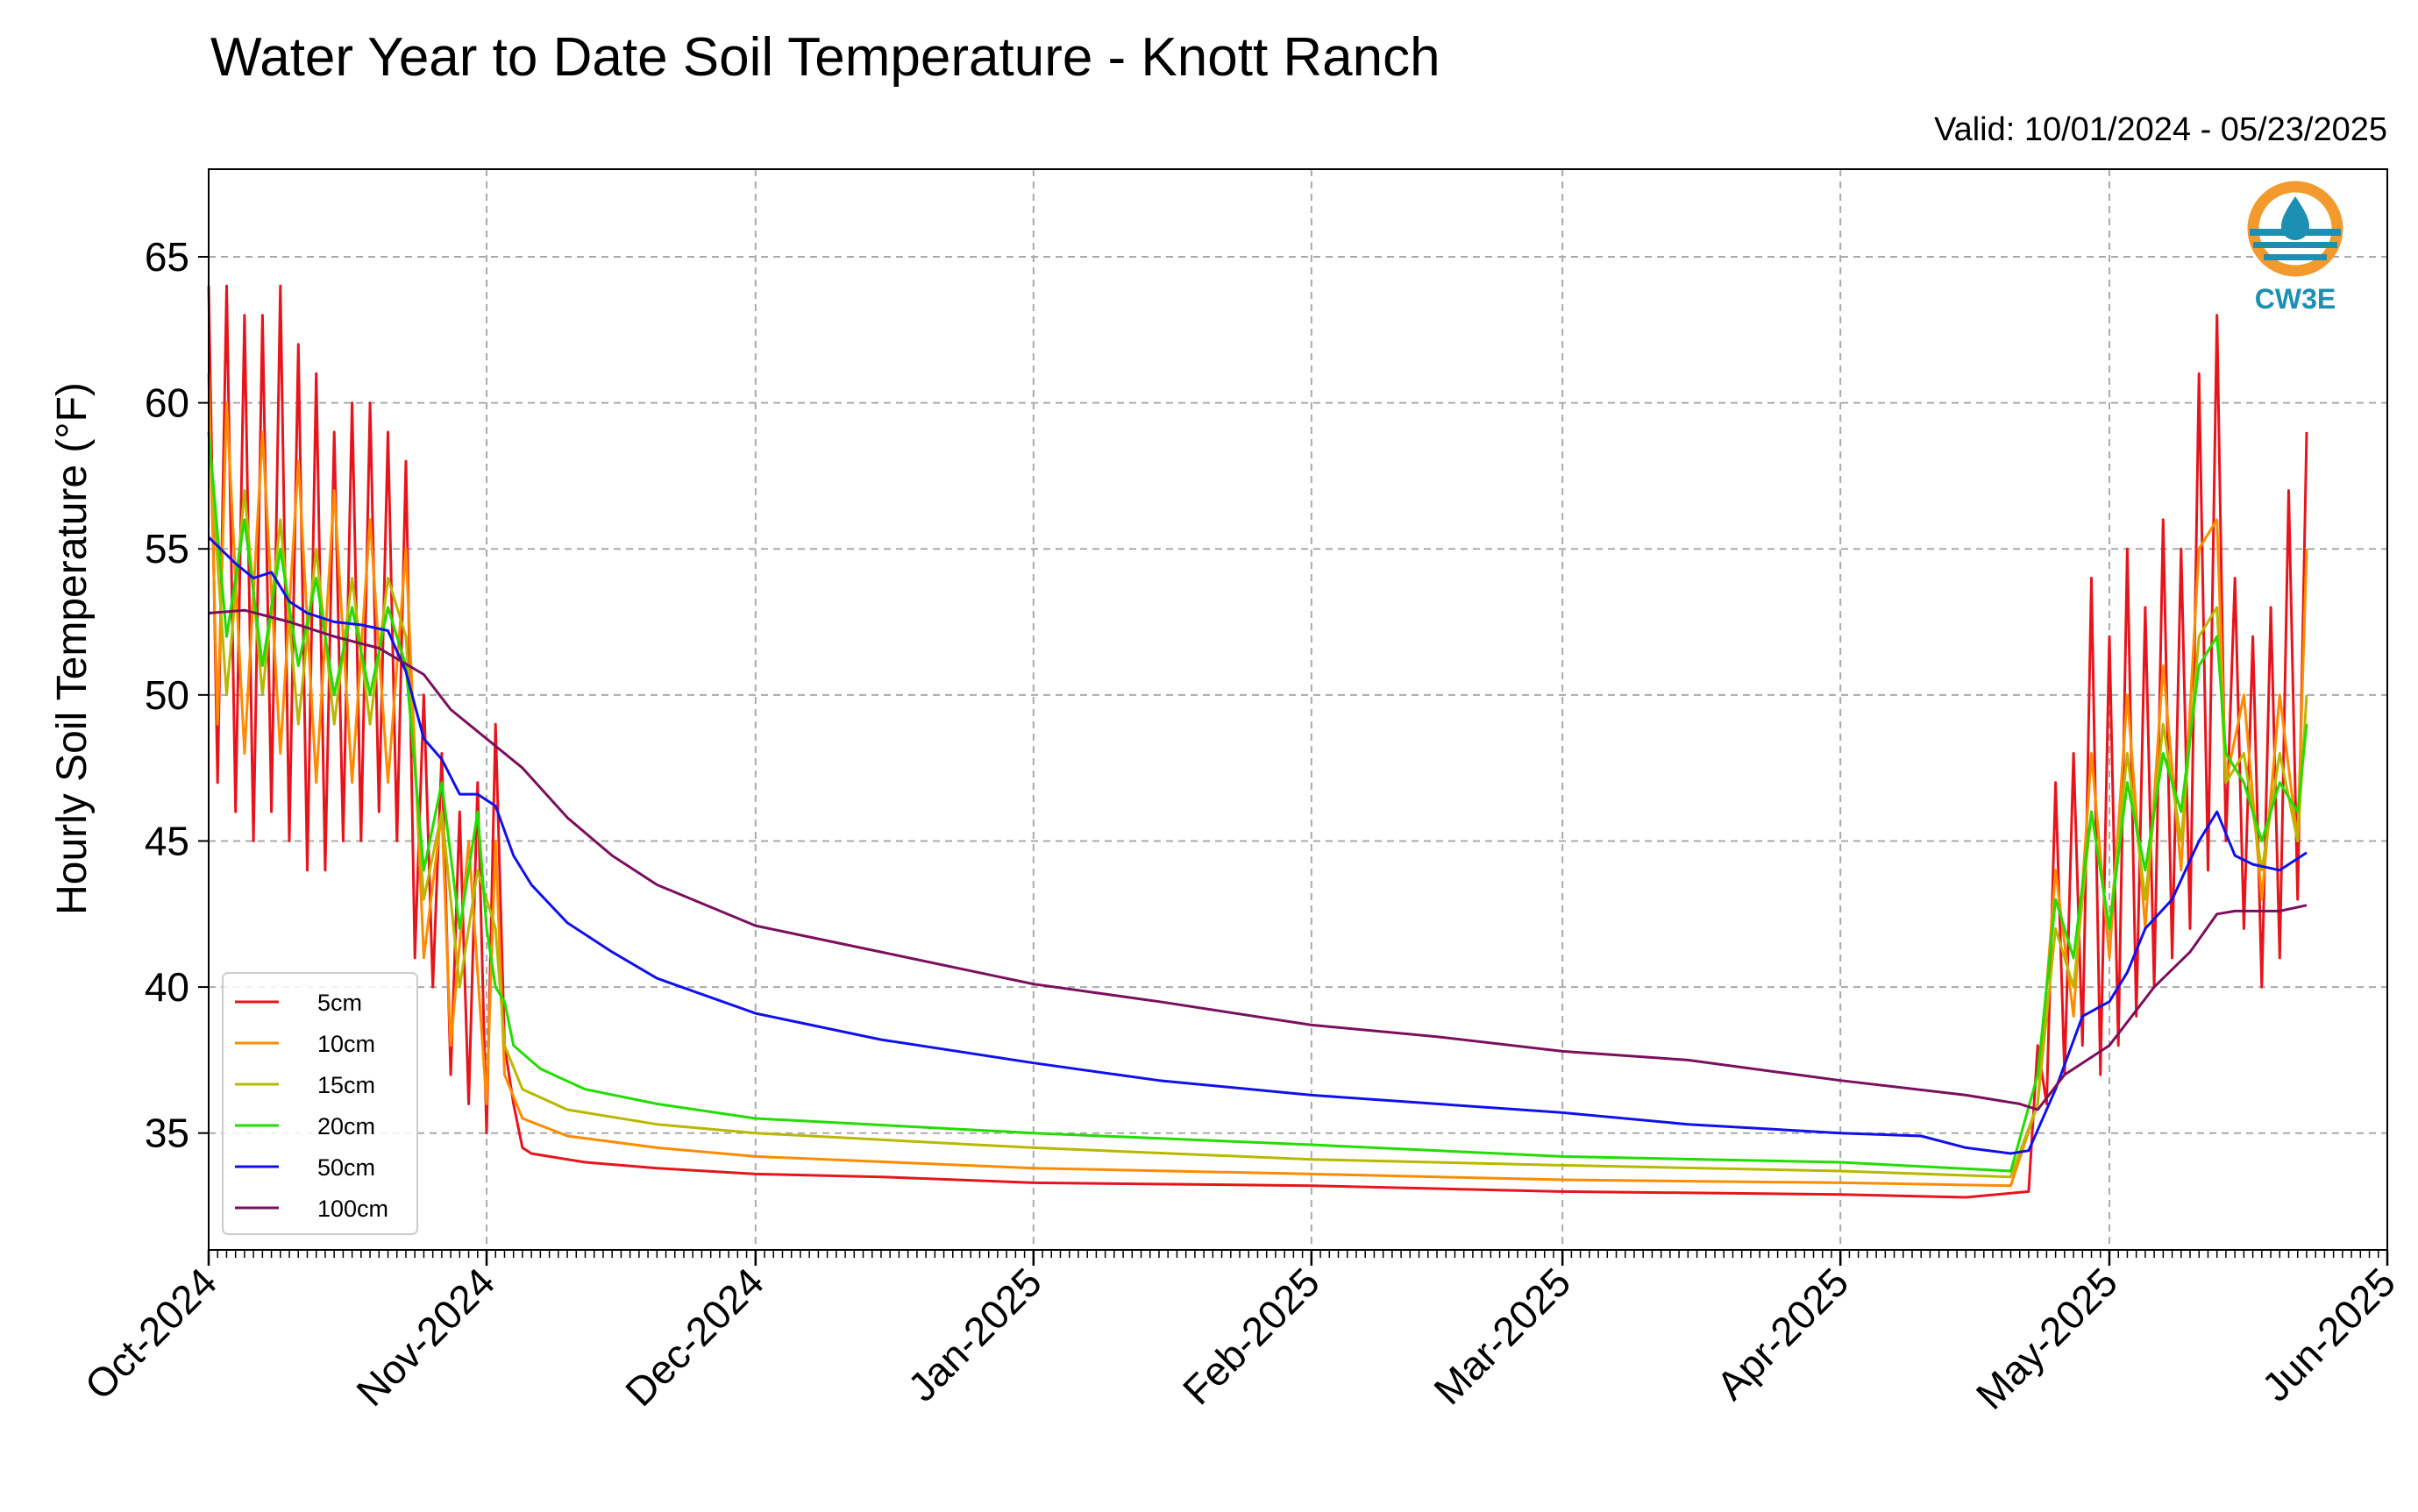  I want to click on x-tick-label: May-2025, so click(2046, 1338).